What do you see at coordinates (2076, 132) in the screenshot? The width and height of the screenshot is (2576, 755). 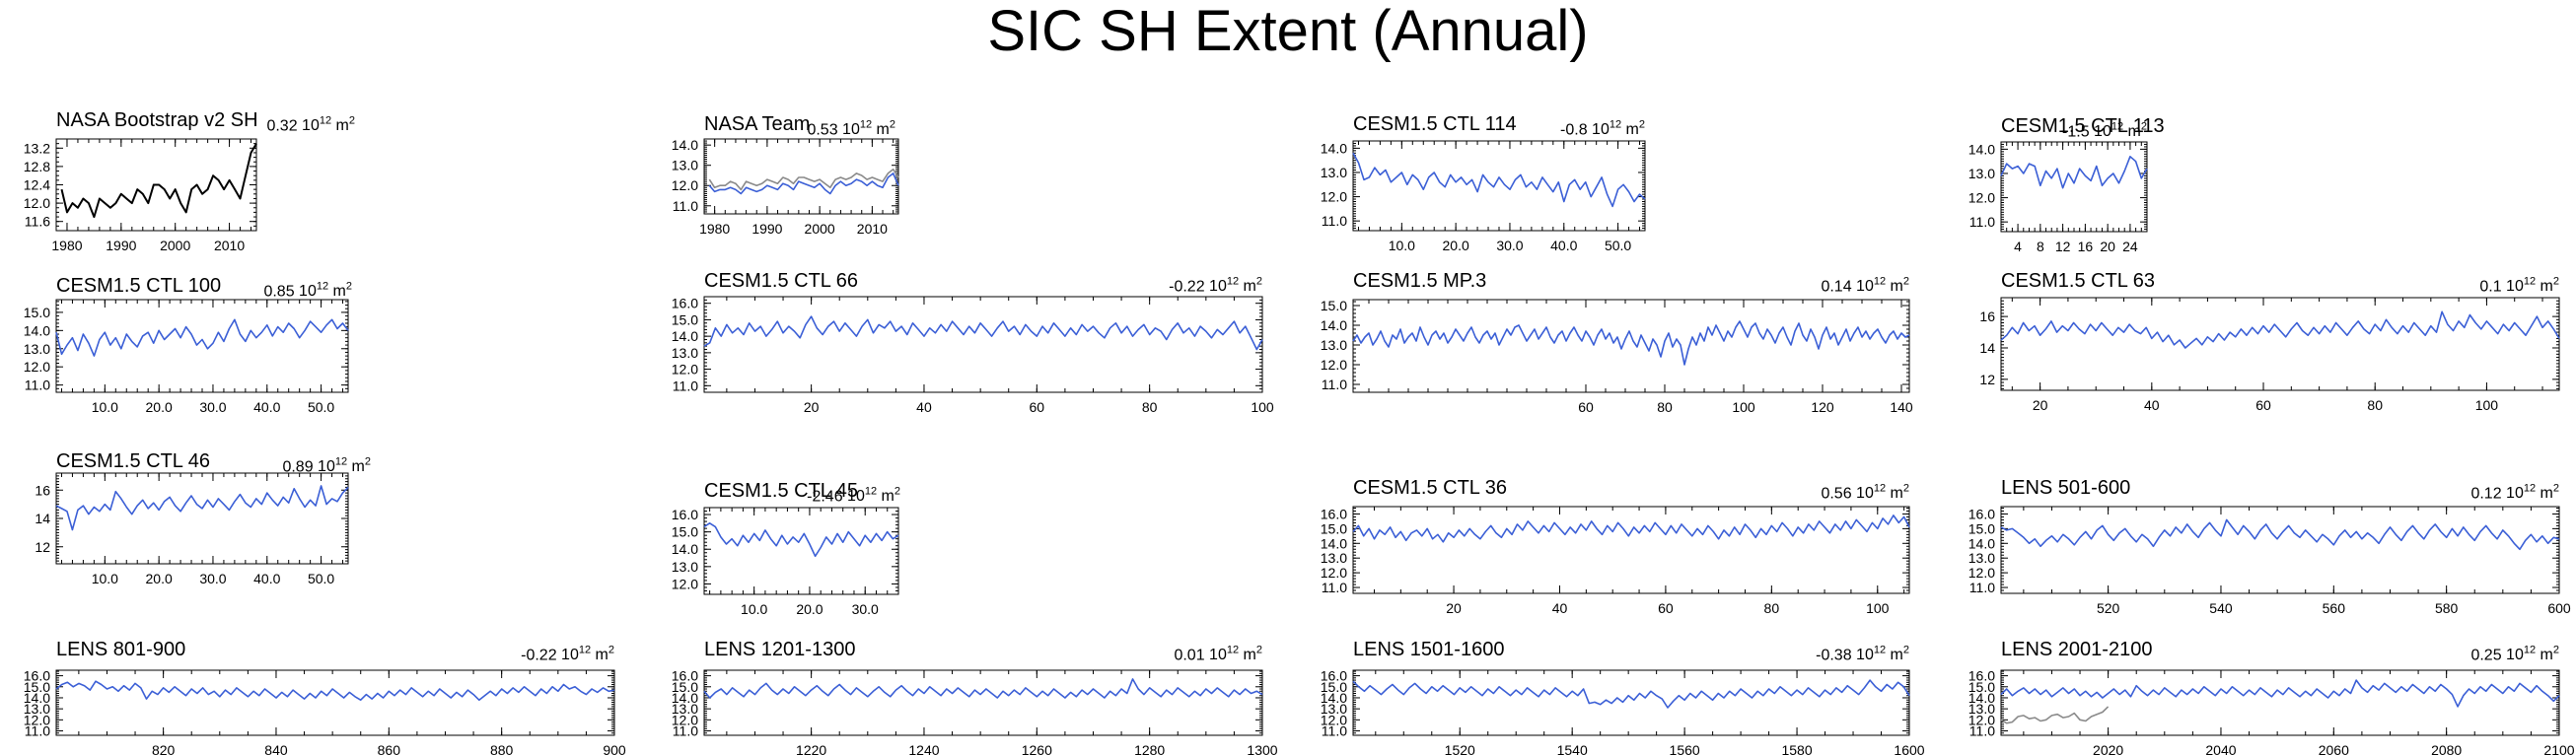 I see `trend-value: -1.5` at bounding box center [2076, 132].